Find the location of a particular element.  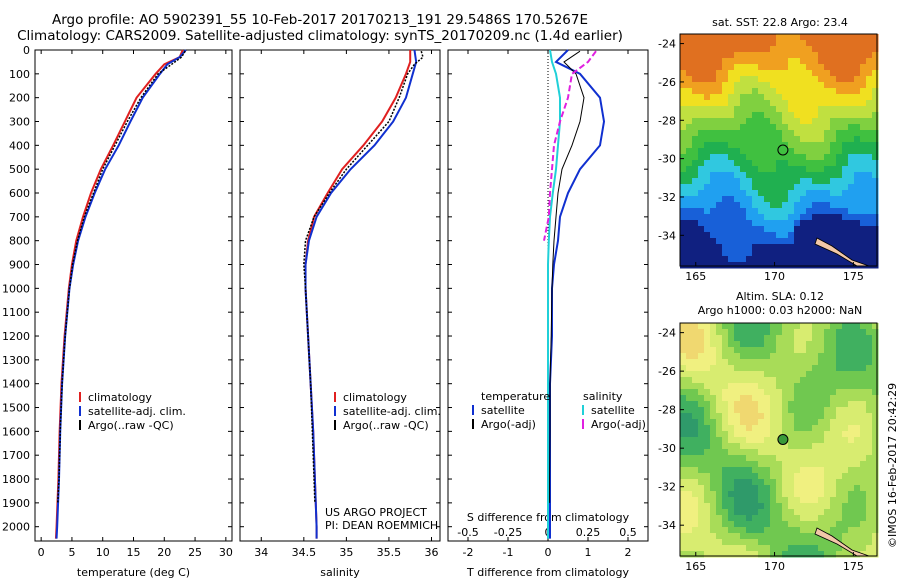

x-tick-label: 15 is located at coordinates (134, 552).